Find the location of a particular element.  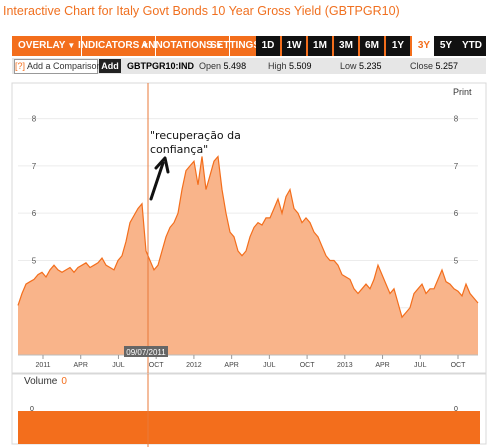

high-label: High is located at coordinates (277, 66).